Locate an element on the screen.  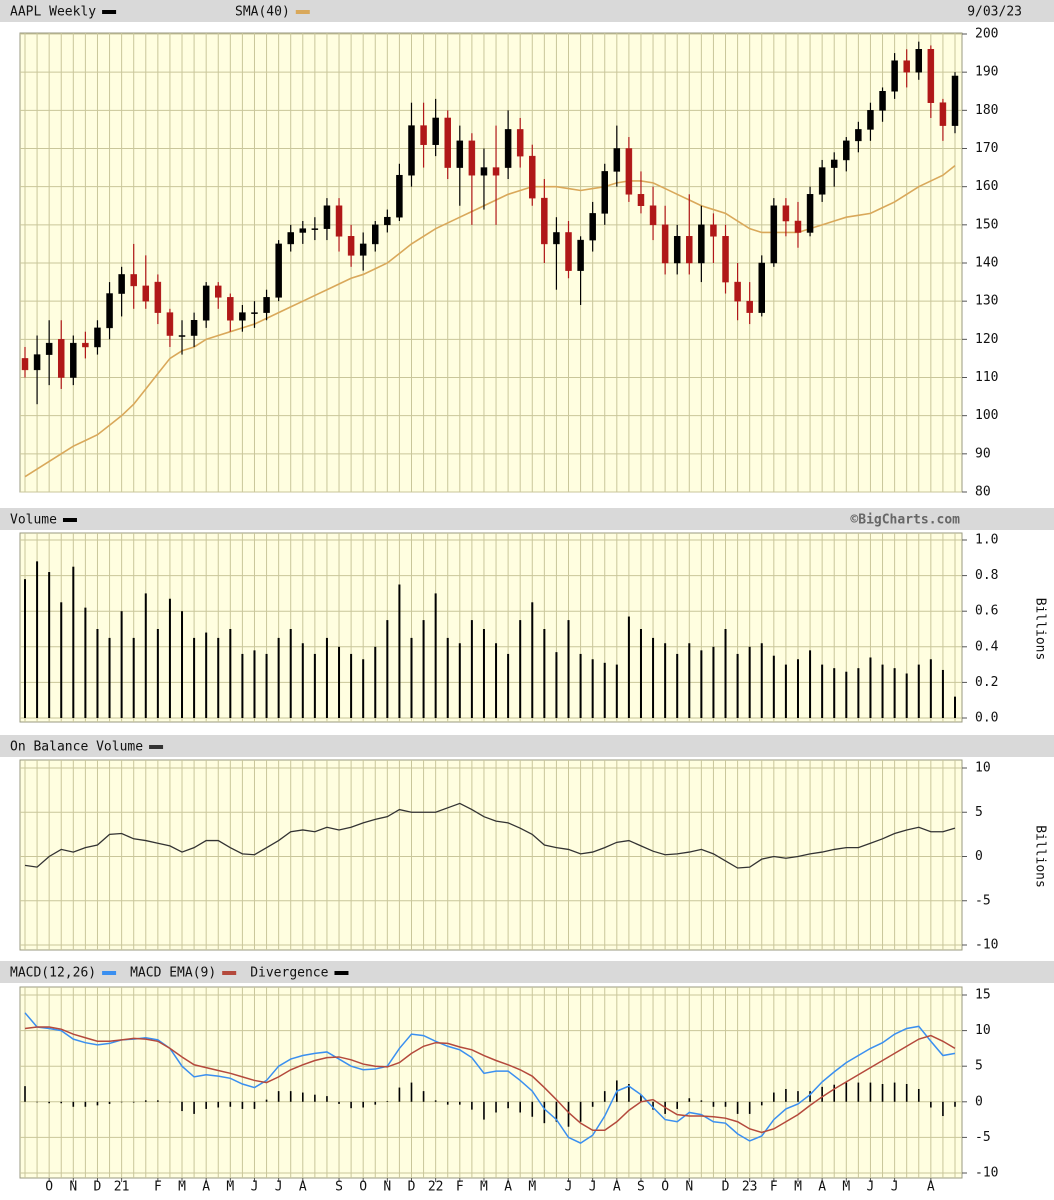
axis-label: Billions is located at coordinates (1040, 629).